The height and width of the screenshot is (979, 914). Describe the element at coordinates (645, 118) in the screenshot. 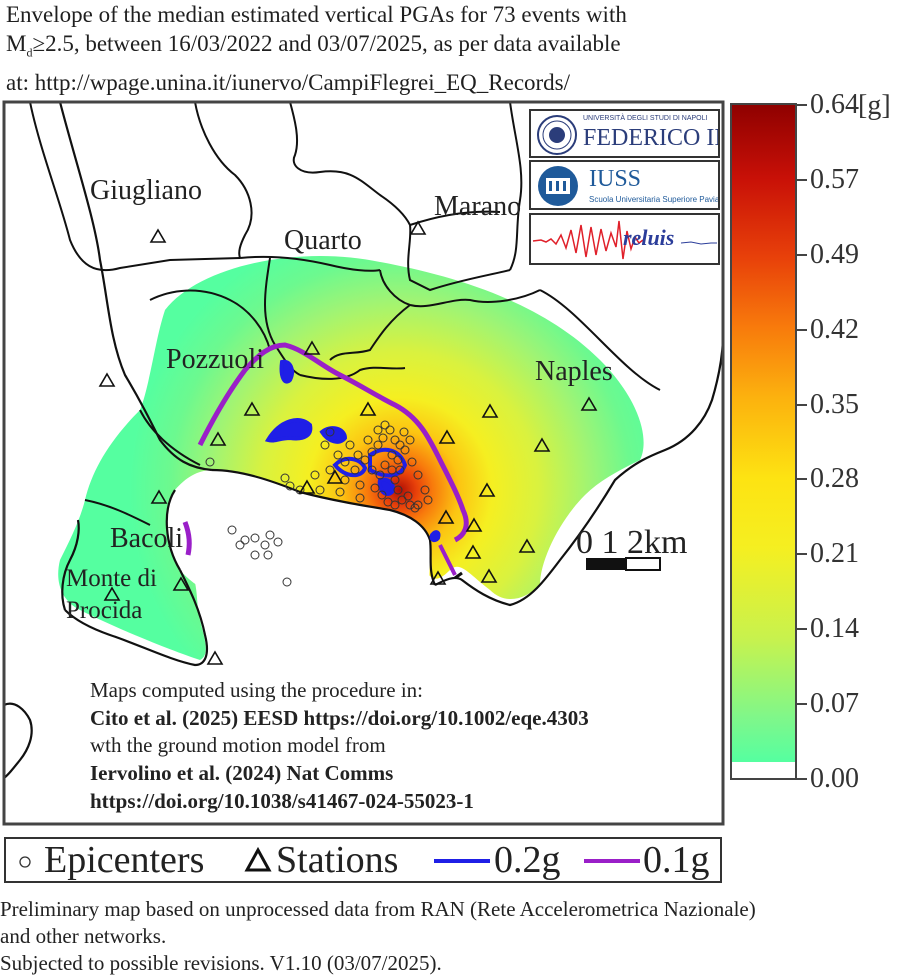

I see `federico-top-text: UNIVERSITÀ DEGLI STUDI DI NAPOLI` at that location.